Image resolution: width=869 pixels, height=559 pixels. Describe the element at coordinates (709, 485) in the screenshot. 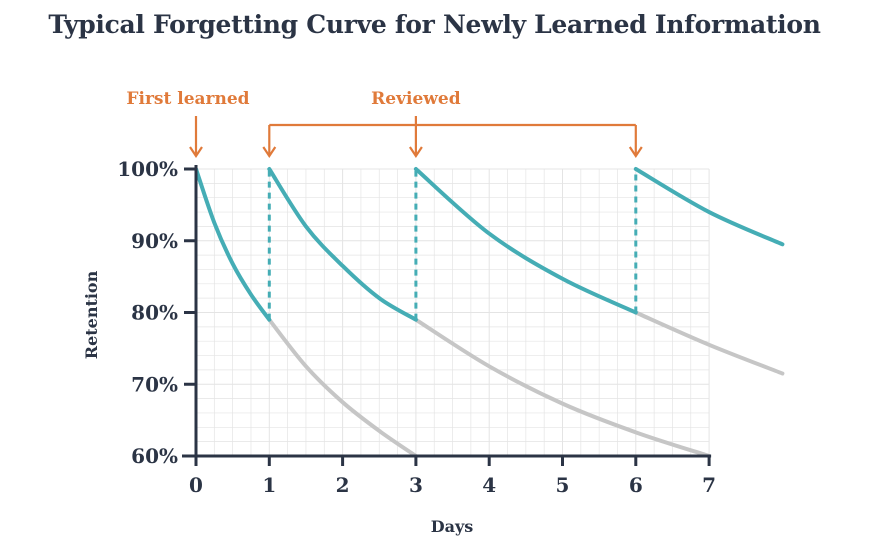

I see `x-tick-label: 7` at that location.